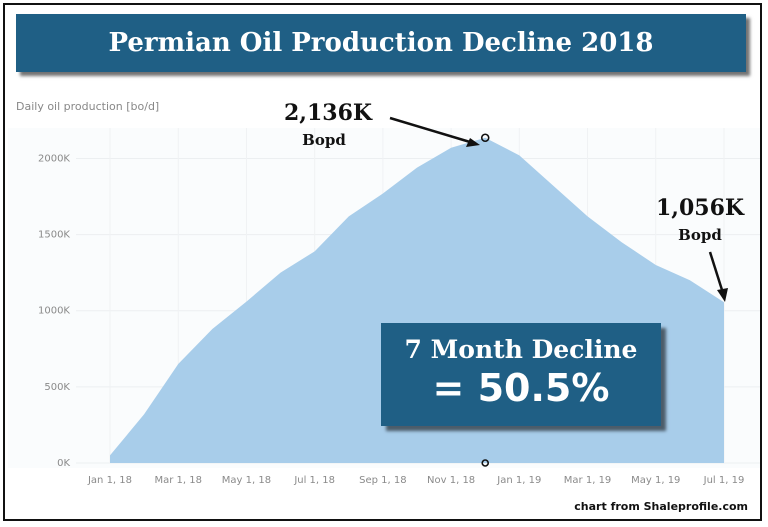 This screenshot has height=527, width=768. What do you see at coordinates (328, 113) in the screenshot?
I see `peak-value-label: 2,136K` at bounding box center [328, 113].